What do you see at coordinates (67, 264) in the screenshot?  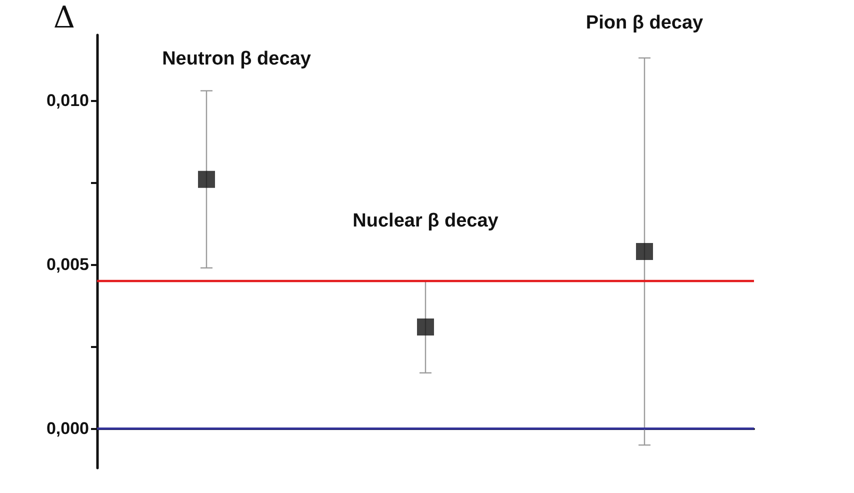 I see `y-tick-label: 0,005` at bounding box center [67, 264].